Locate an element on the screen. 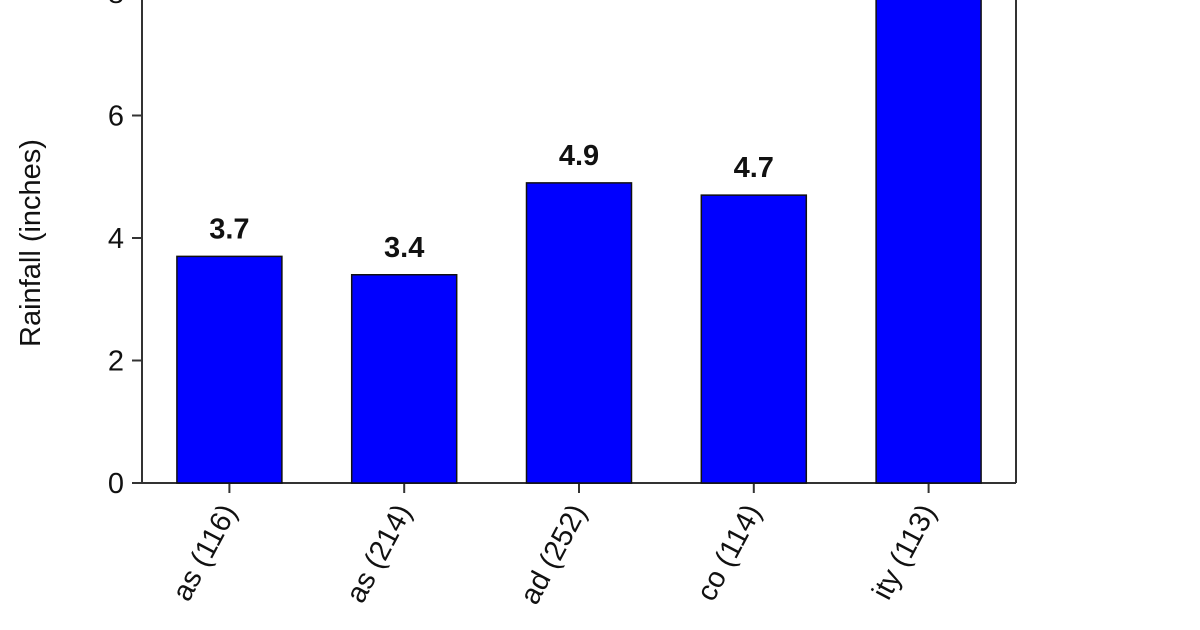 The width and height of the screenshot is (1200, 630). category-label: as (116) is located at coordinates (204, 552).